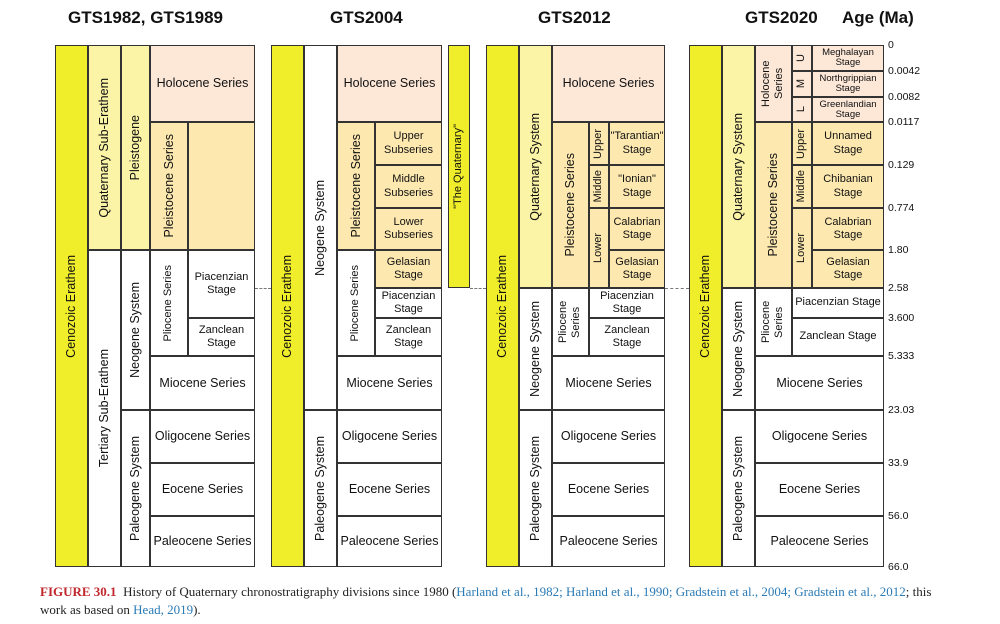 The width and height of the screenshot is (1000, 624). What do you see at coordinates (738, 488) in the screenshot?
I see `gts2020-paleogene-system: Paleogene System` at bounding box center [738, 488].